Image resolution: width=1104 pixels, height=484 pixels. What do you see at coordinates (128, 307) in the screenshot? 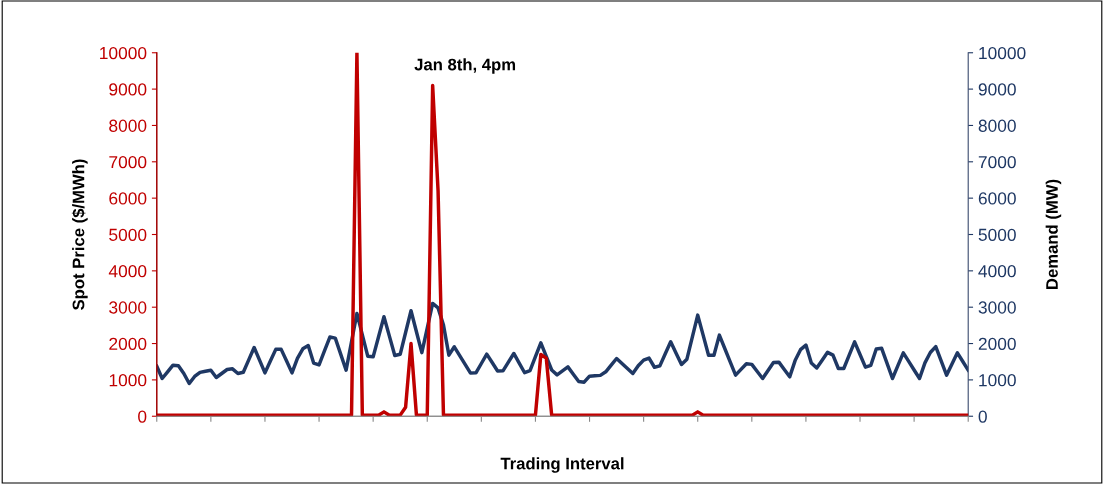
I see `y-tick-label: 3000` at bounding box center [128, 307].